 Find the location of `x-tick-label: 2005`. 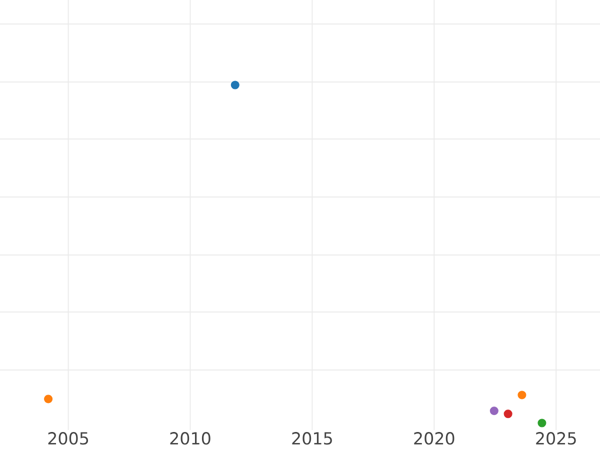

x-tick-label: 2005 is located at coordinates (68, 438).